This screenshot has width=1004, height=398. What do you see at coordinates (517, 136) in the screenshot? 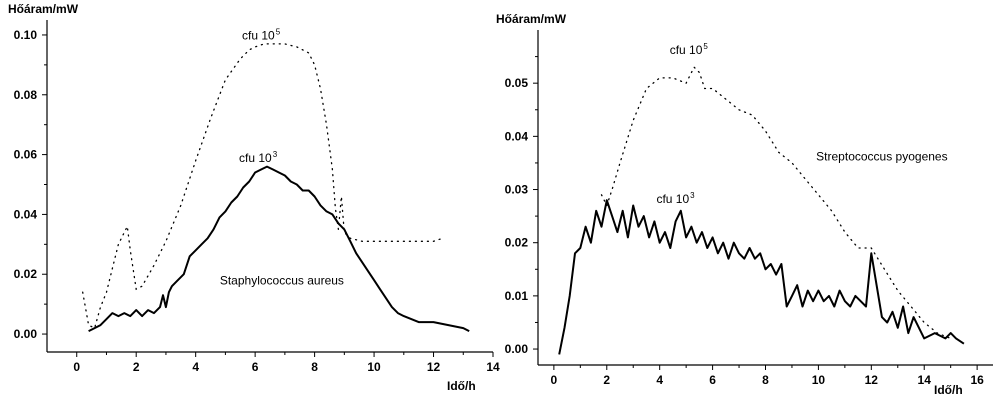
I see `y-tick-label-right: 0.04` at bounding box center [517, 136].